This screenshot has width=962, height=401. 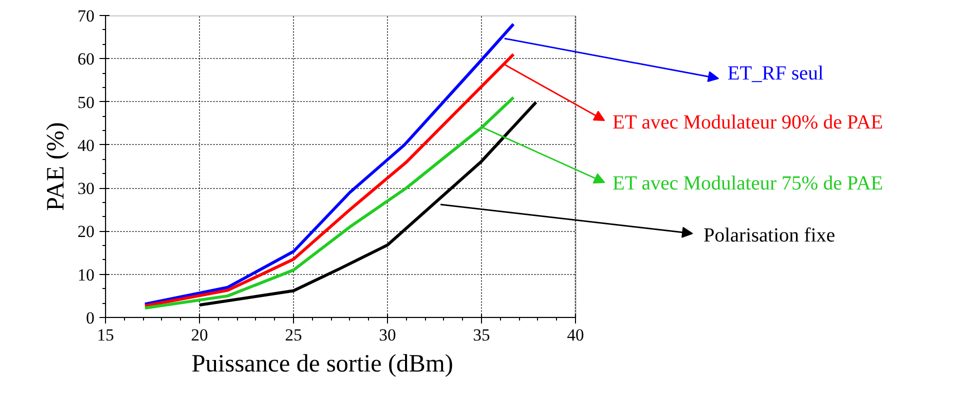 What do you see at coordinates (481, 335) in the screenshot?
I see `x-tick-label: 35` at bounding box center [481, 335].